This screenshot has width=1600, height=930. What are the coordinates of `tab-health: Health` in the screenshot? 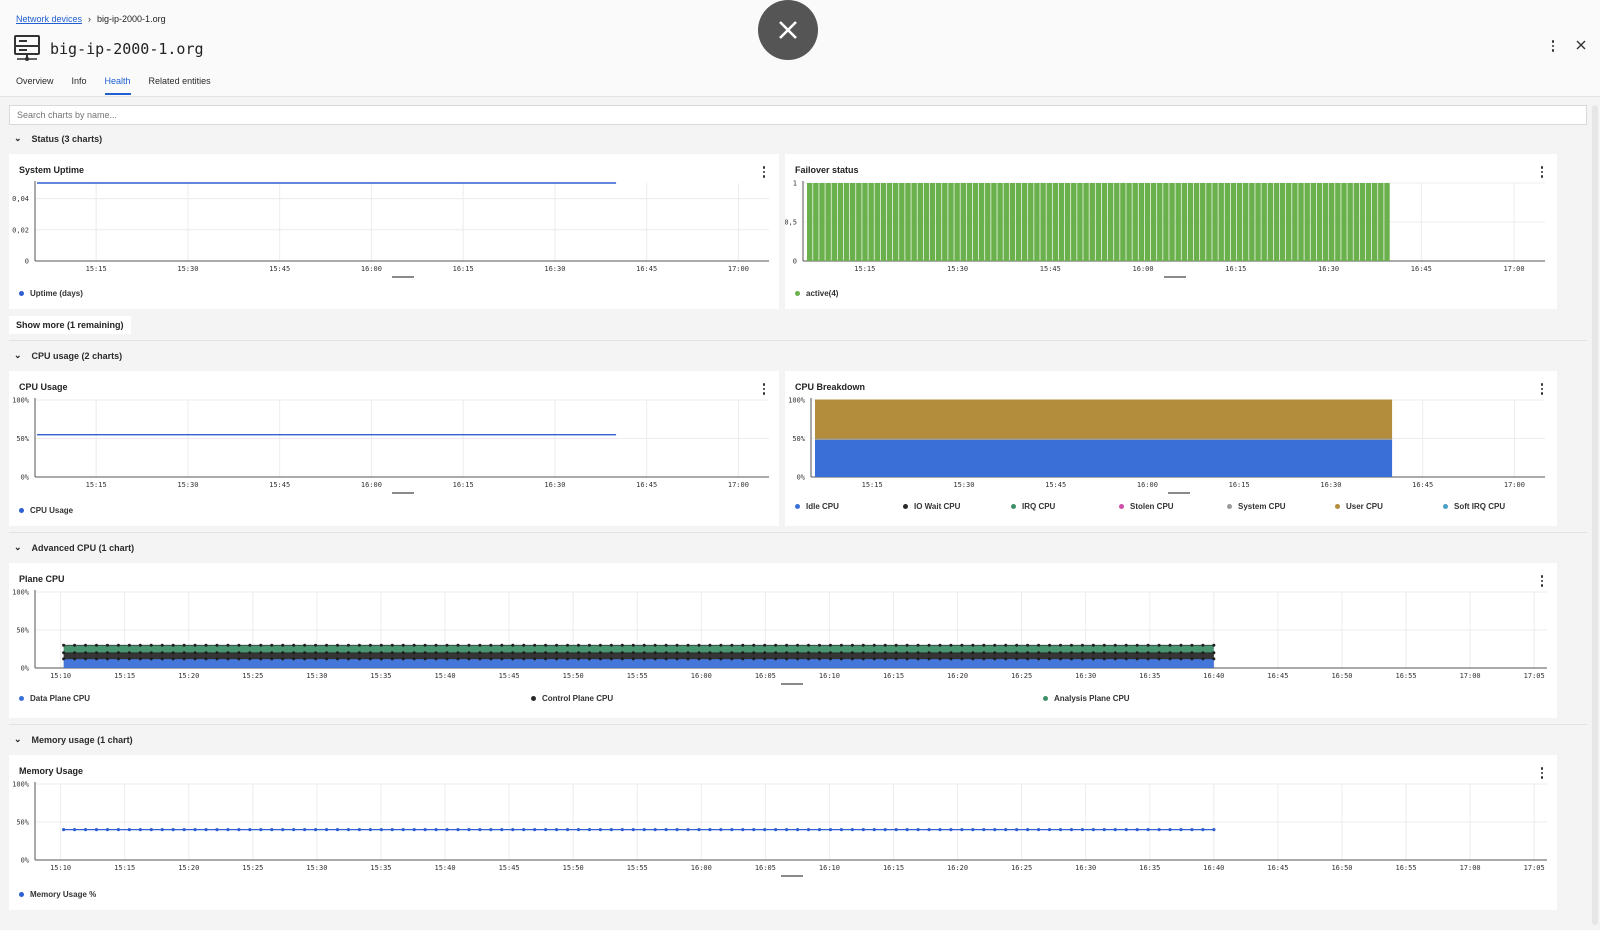 It's located at (117, 85).